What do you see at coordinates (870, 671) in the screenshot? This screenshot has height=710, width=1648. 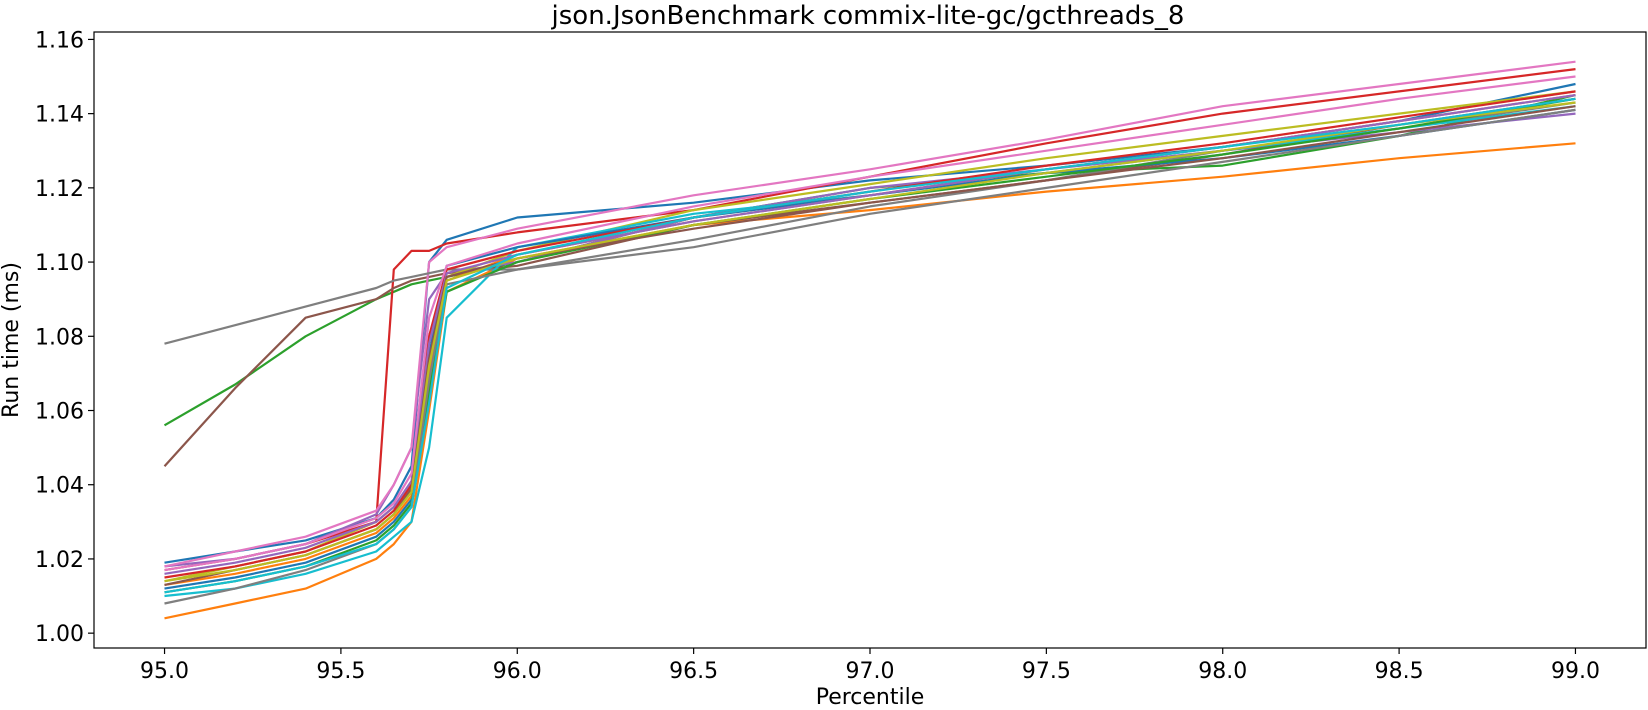 I see `x-tick-label: 97.0` at bounding box center [870, 671].